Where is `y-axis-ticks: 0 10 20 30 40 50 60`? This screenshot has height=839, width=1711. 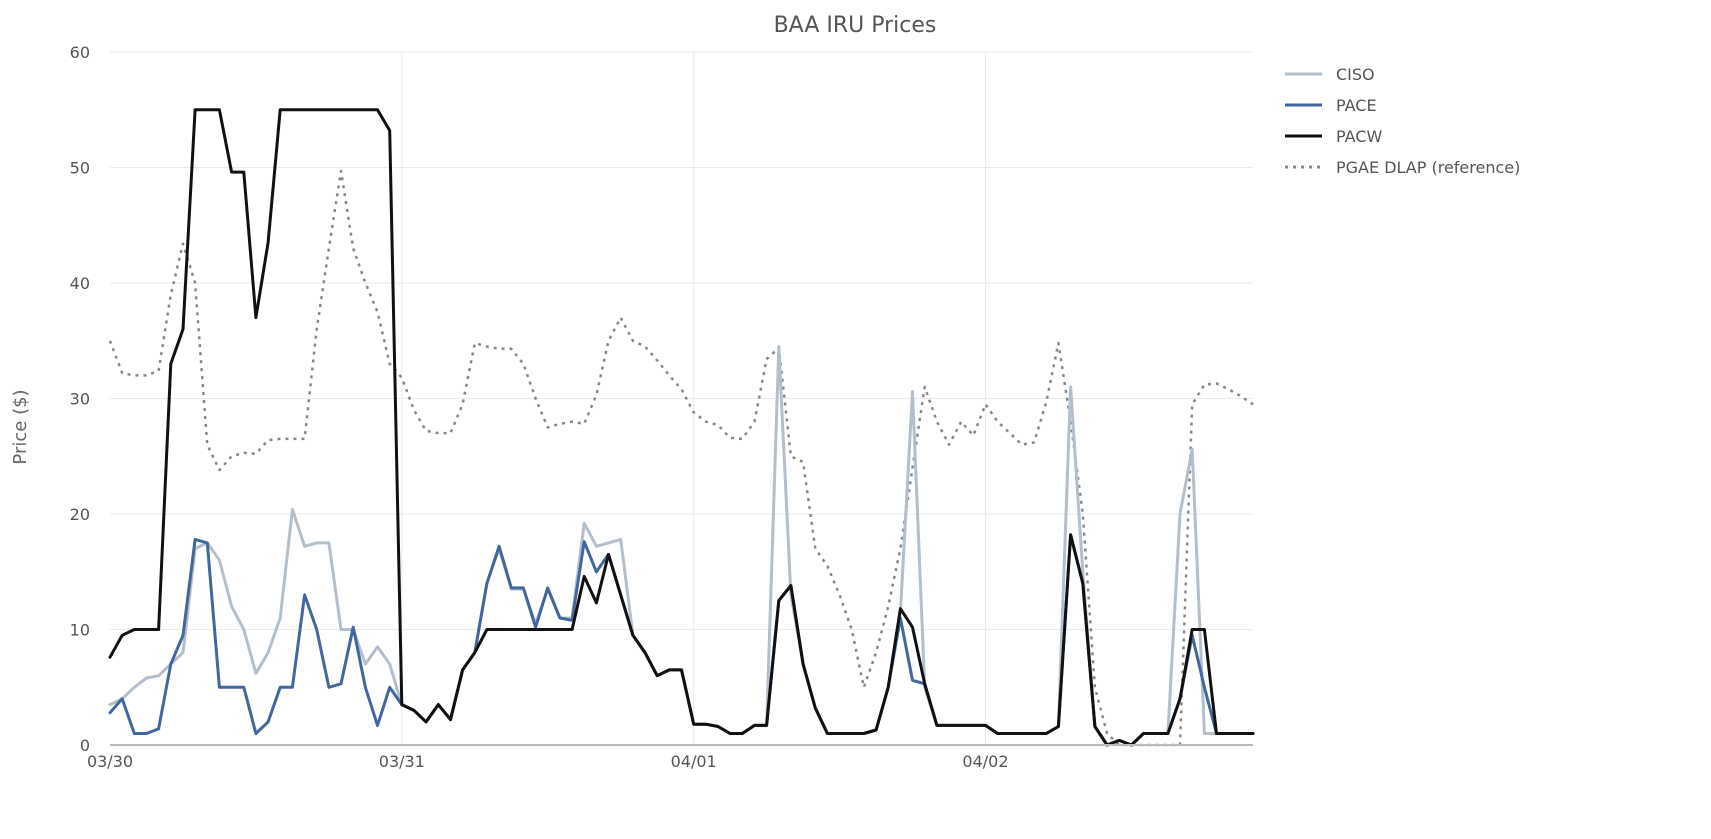 y-axis-ticks: 0 10 20 30 40 50 60 is located at coordinates (80, 399).